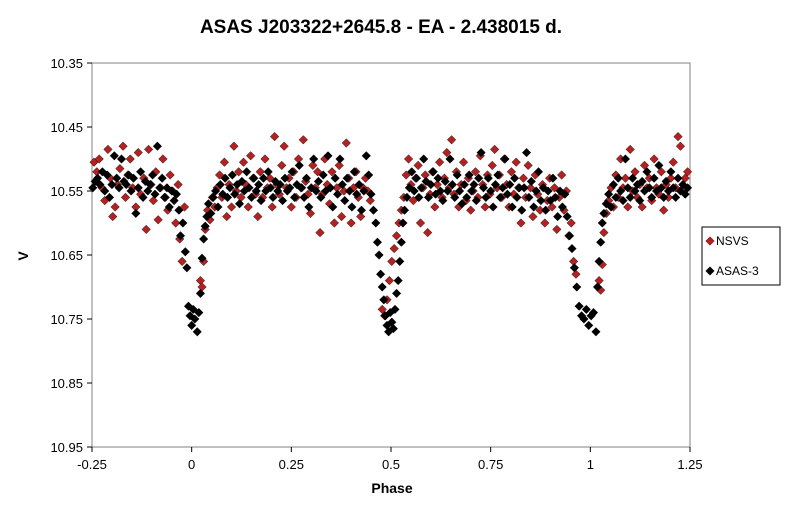  What do you see at coordinates (710, 241) in the screenshot?
I see `legend-marker-nsvs` at bounding box center [710, 241].